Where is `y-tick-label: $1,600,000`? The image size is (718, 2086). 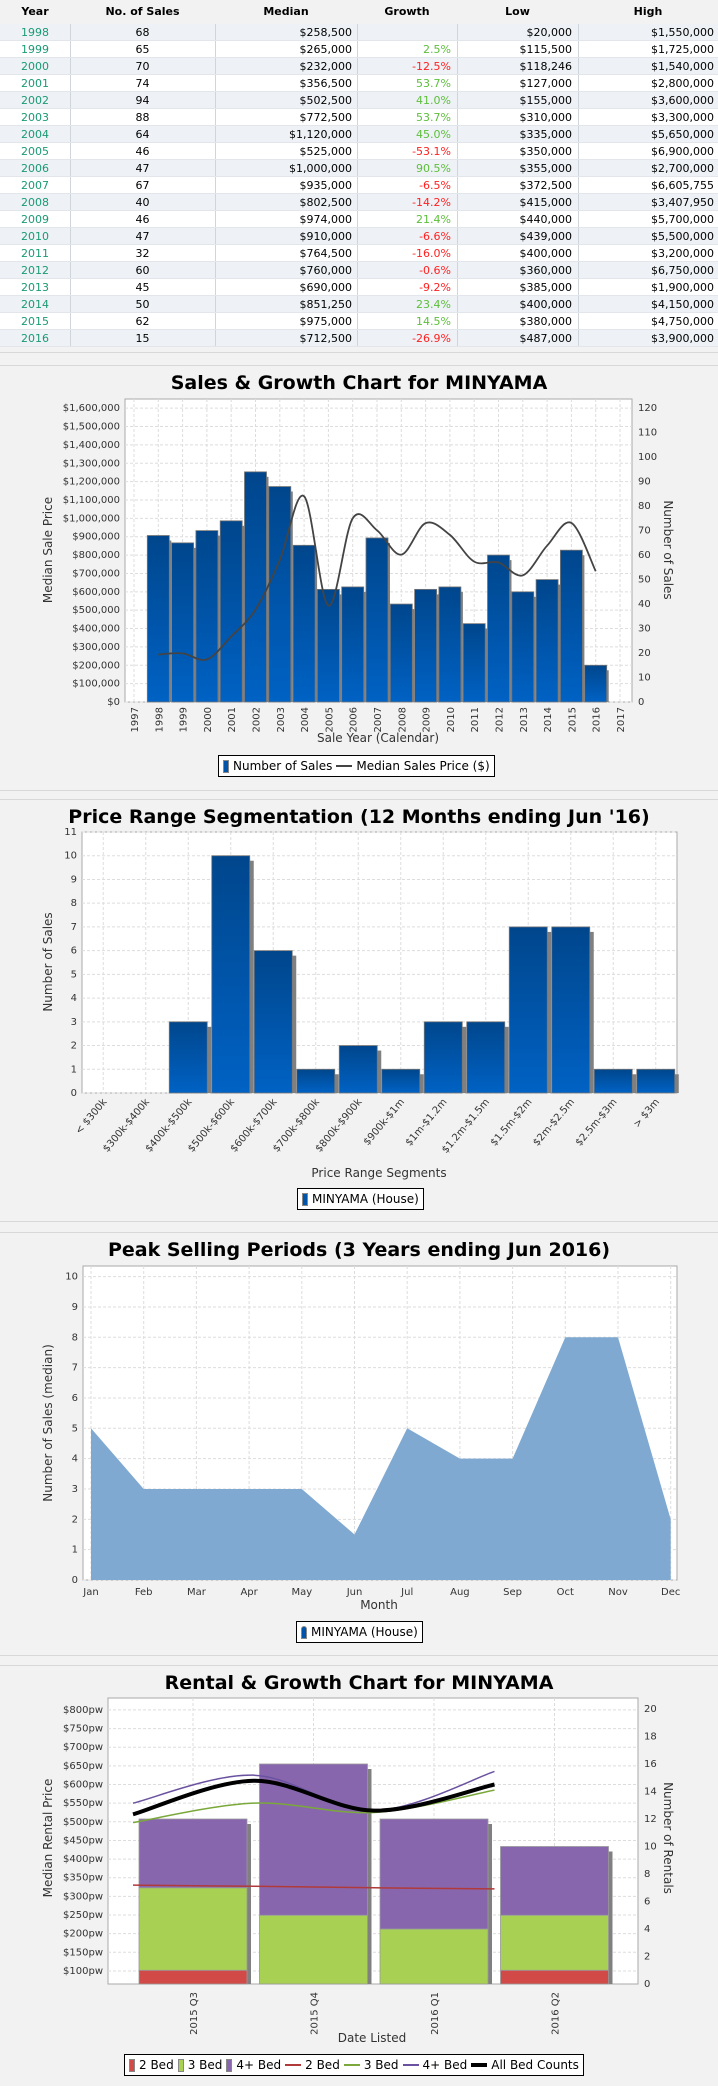 y-tick-label: $1,600,000 is located at coordinates (91, 408).